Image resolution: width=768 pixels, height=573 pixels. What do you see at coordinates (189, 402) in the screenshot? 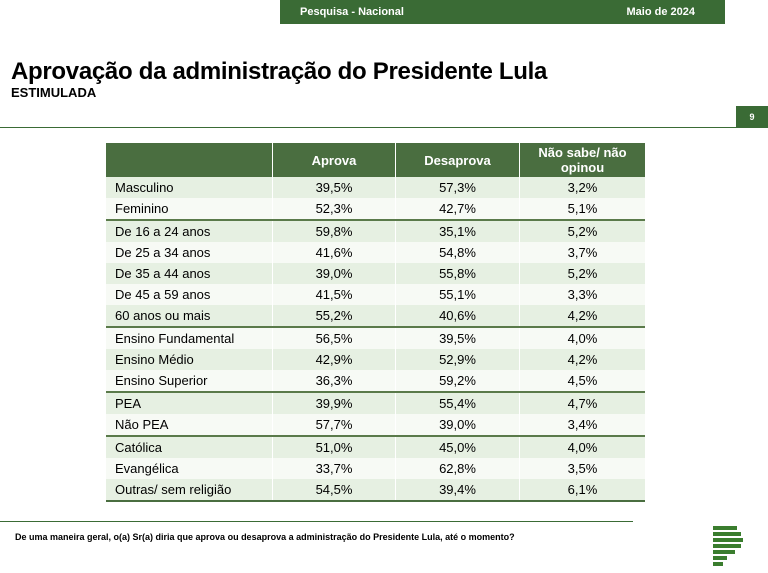
I see `row-label: PEA` at bounding box center [189, 402].